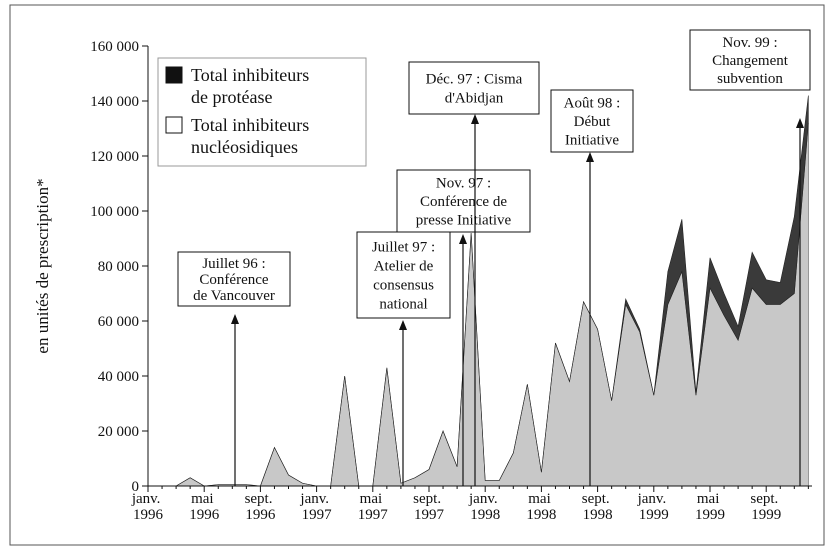 This screenshot has width=832, height=551. I want to click on annotation-text: subvention, so click(750, 79).